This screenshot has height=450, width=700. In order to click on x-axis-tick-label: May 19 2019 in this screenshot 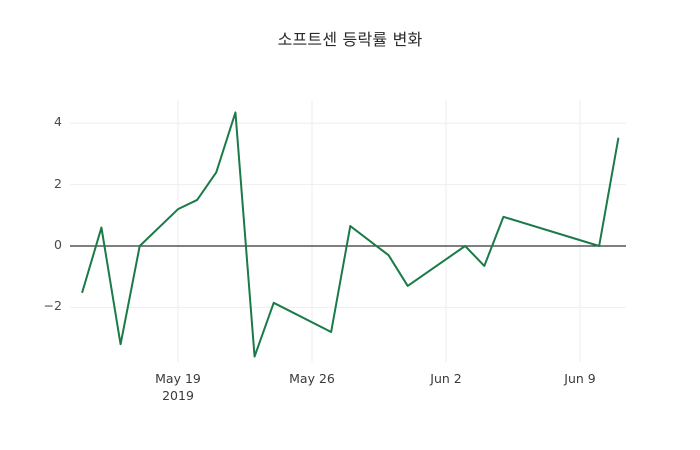, I will do `click(178, 388)`.